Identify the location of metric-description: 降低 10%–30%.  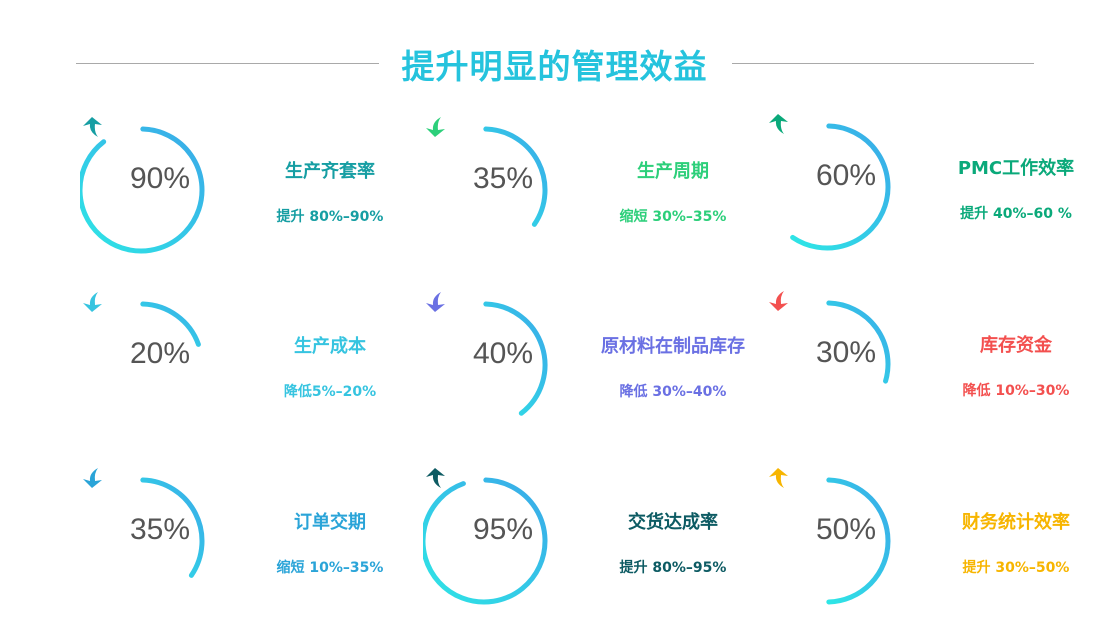
(1016, 391).